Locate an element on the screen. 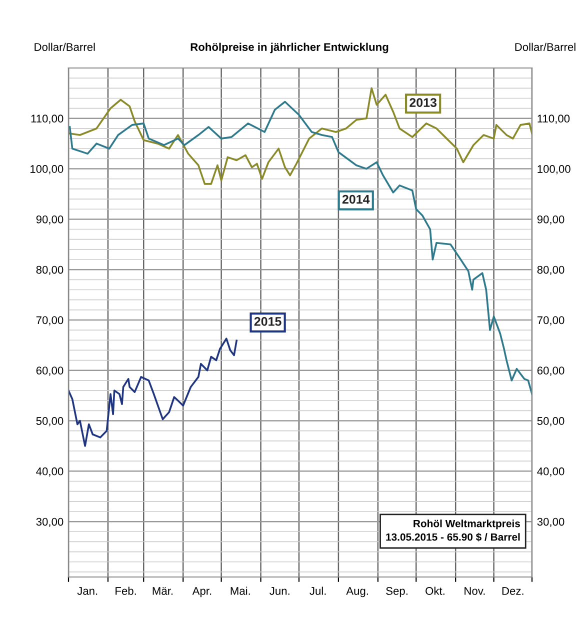 The image size is (579, 637). chart-title: Rohölpreise in jährlicher Entwicklung is located at coordinates (289, 48).